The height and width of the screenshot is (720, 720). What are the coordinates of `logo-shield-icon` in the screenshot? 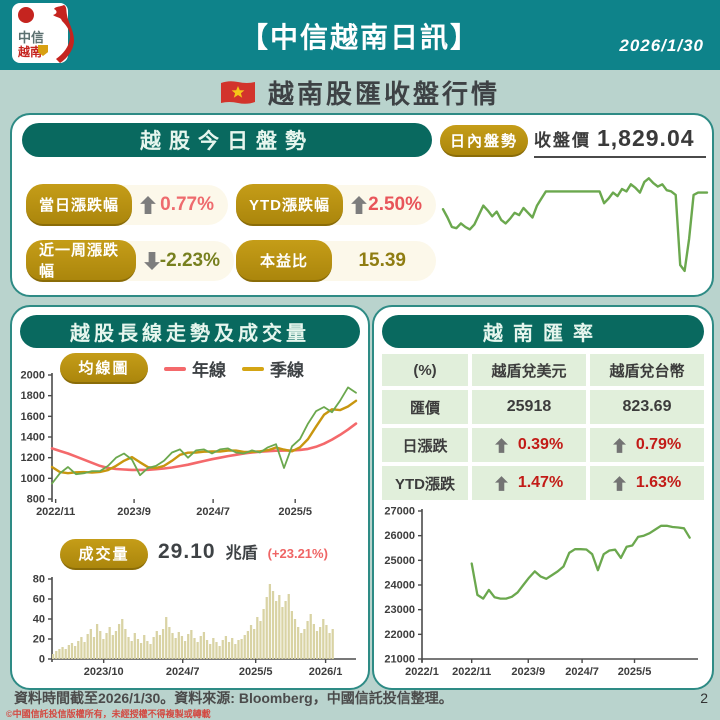 It's located at (43, 50).